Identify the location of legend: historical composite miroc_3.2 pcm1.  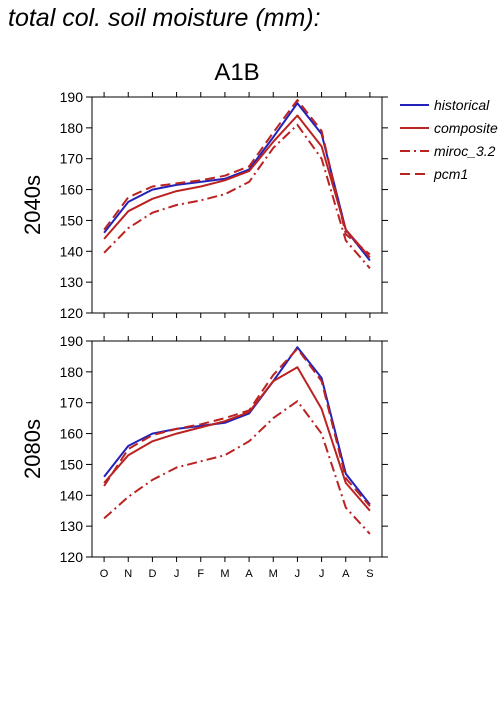
(449, 139).